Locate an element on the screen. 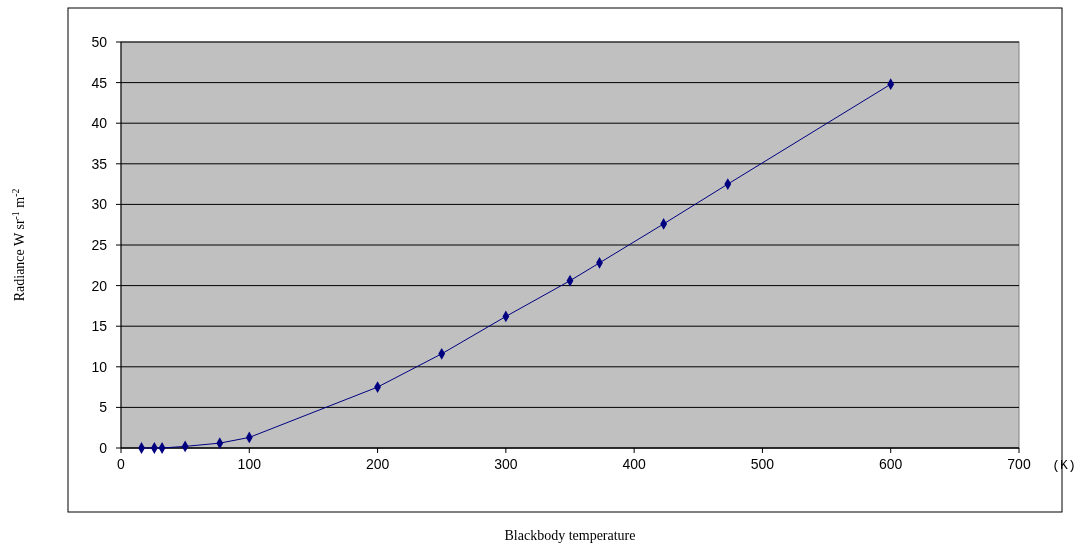 The image size is (1084, 550). text: (K) is located at coordinates (1064, 465).